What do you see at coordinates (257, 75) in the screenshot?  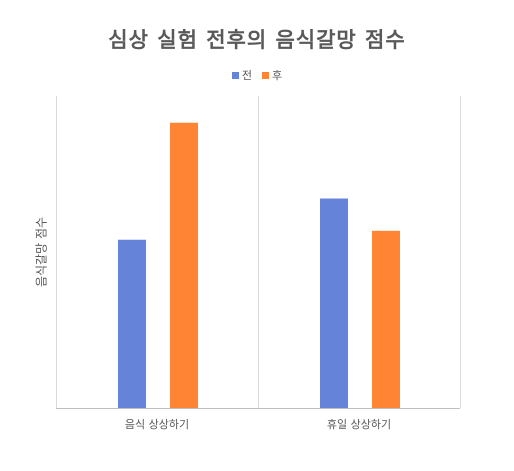 I see `chart-legend: 전 후` at bounding box center [257, 75].